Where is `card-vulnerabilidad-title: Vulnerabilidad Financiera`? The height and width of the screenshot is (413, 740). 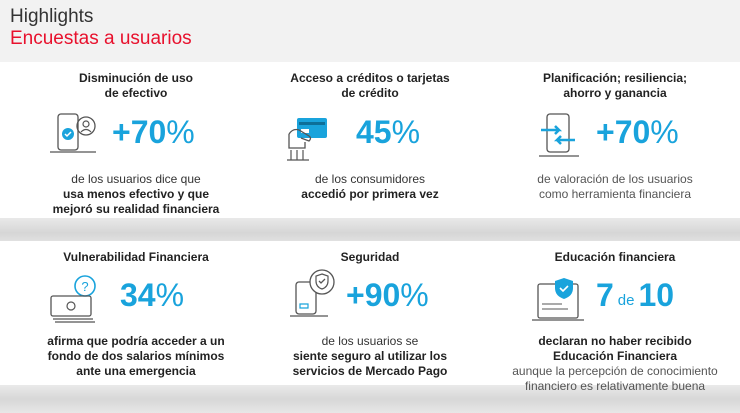 card-vulnerabilidad-title: Vulnerabilidad Financiera is located at coordinates (136, 257).